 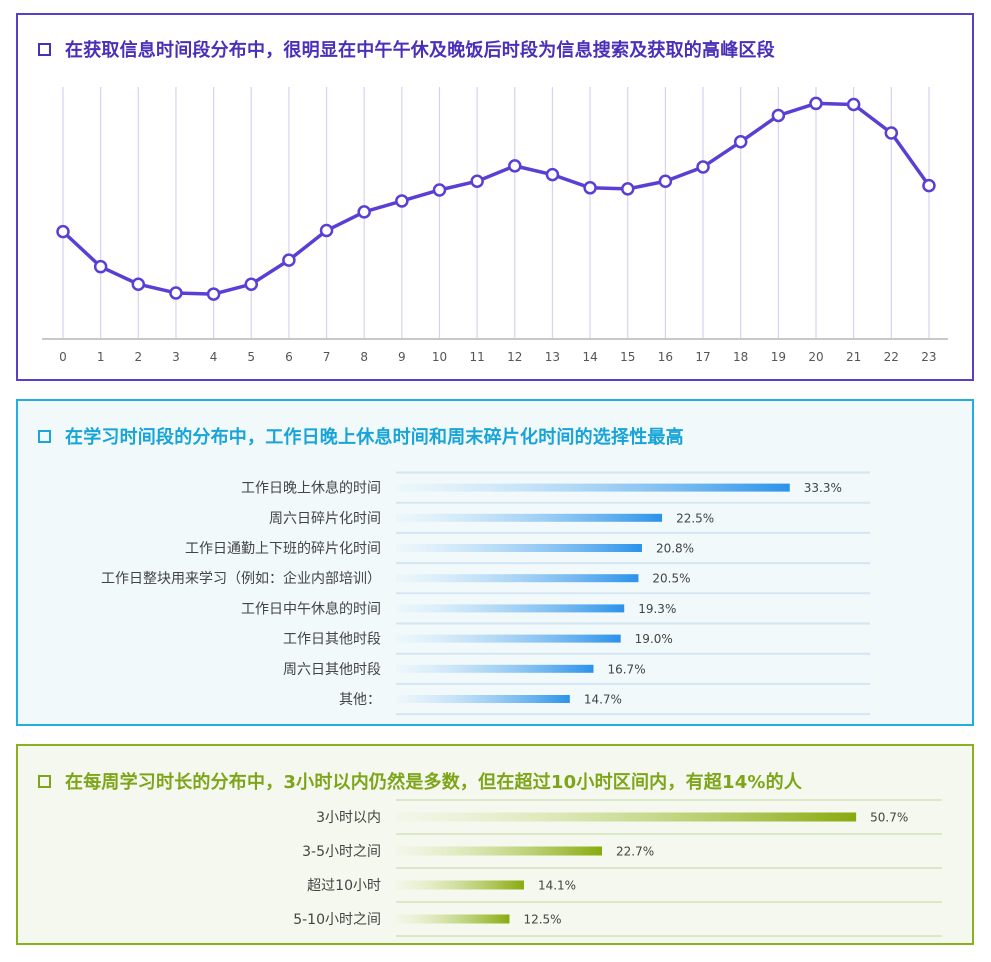 What do you see at coordinates (344, 886) in the screenshot?
I see `category-label: 超过10小时` at bounding box center [344, 886].